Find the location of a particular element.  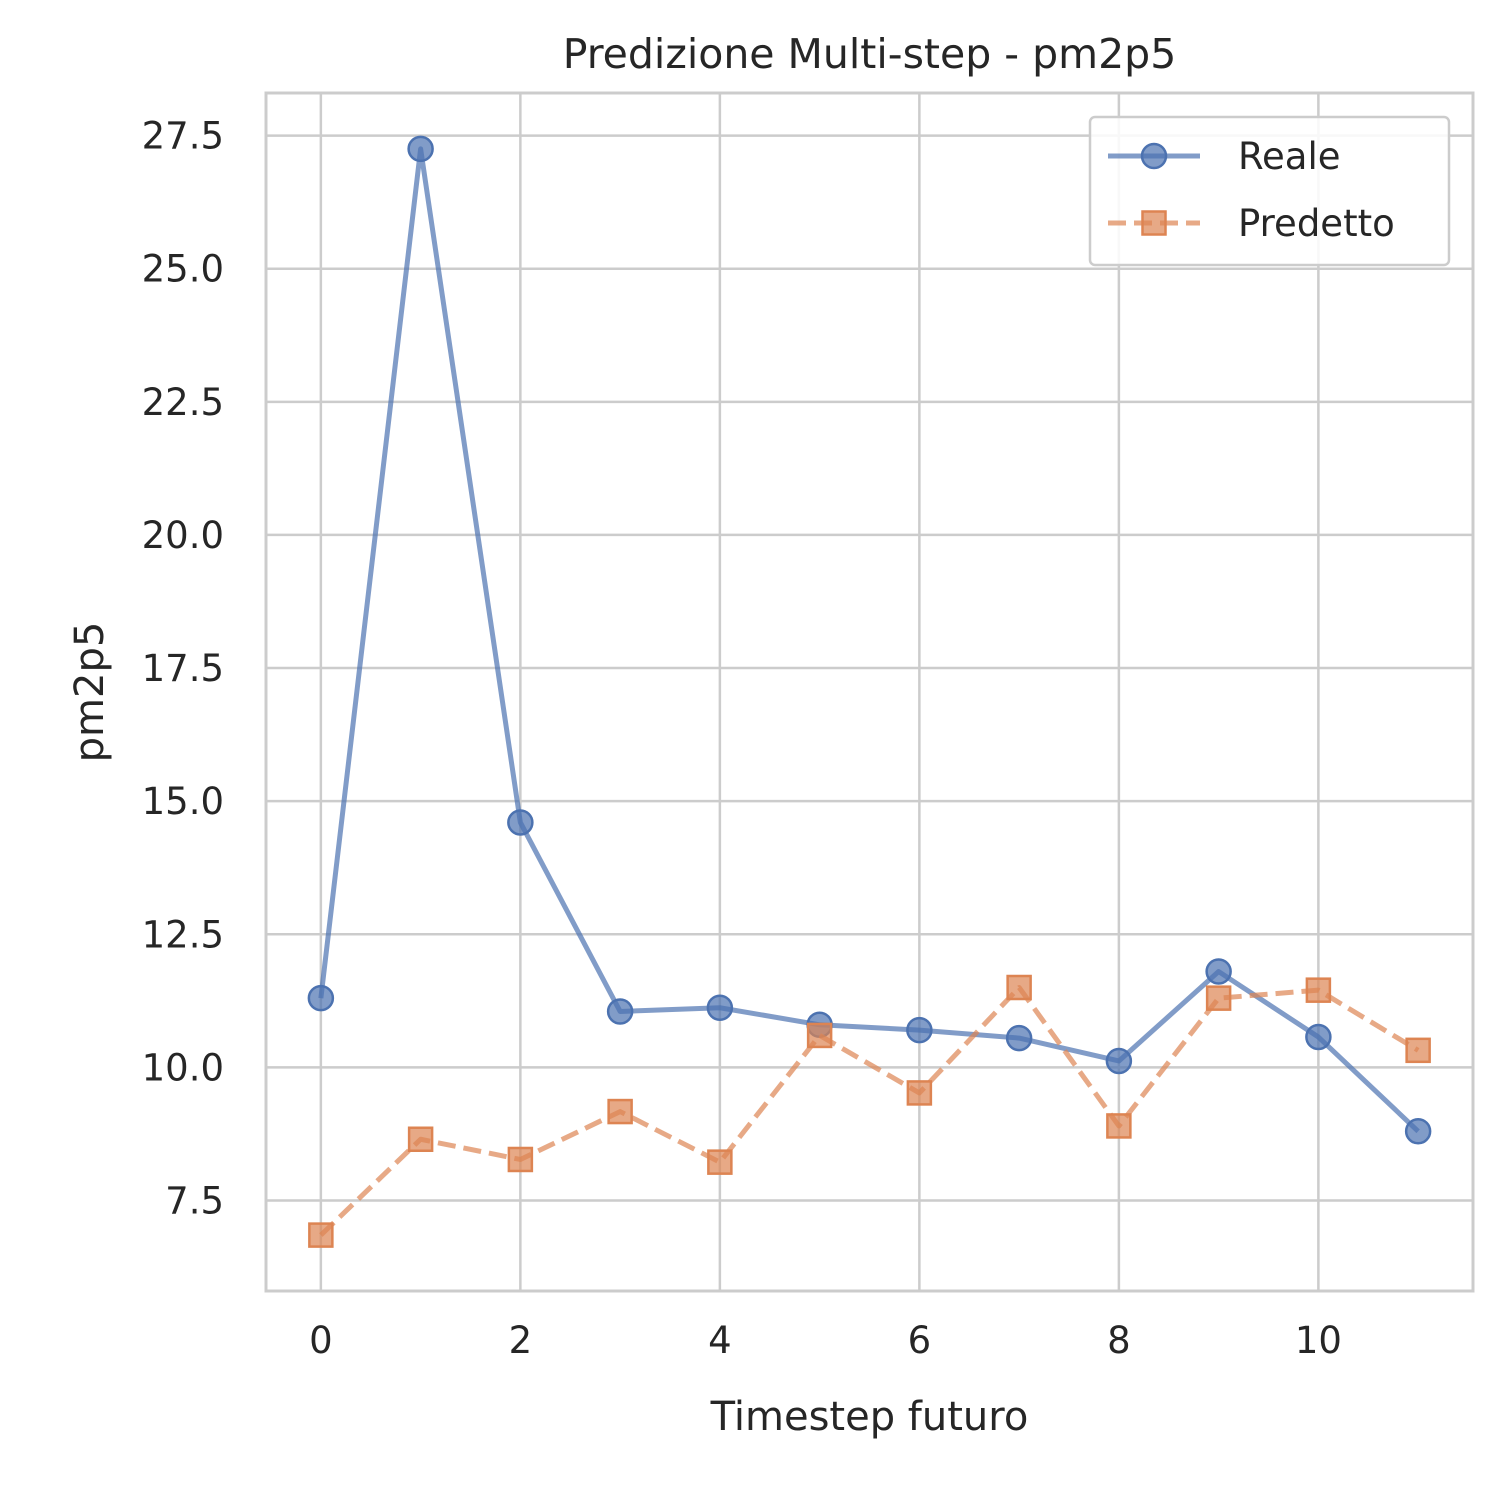

y-tick-label: 7.5 is located at coordinates (194, 1200).